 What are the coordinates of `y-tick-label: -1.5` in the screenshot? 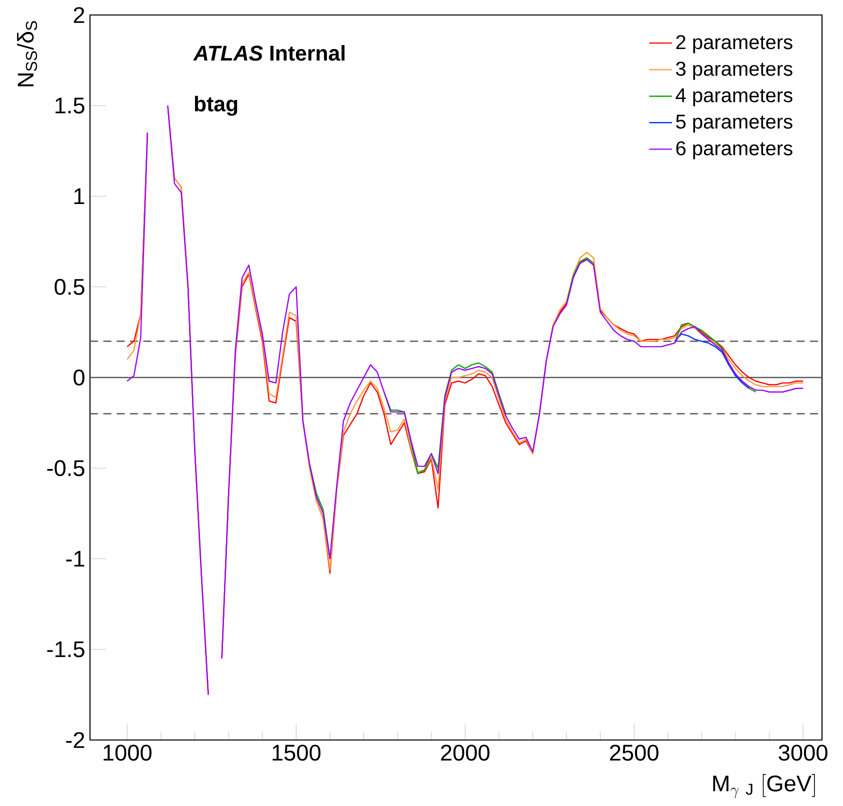 It's located at (65, 649).